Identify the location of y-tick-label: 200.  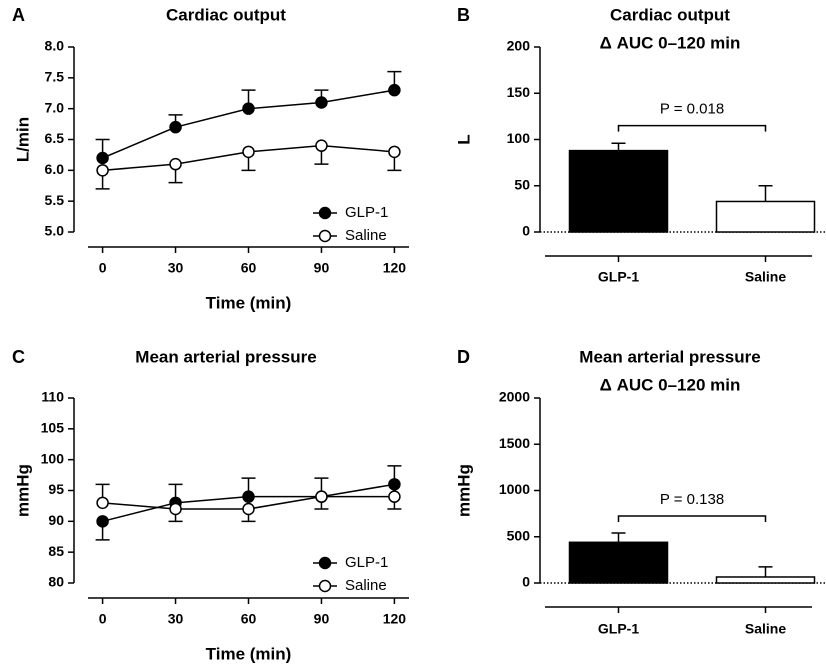
(519, 46).